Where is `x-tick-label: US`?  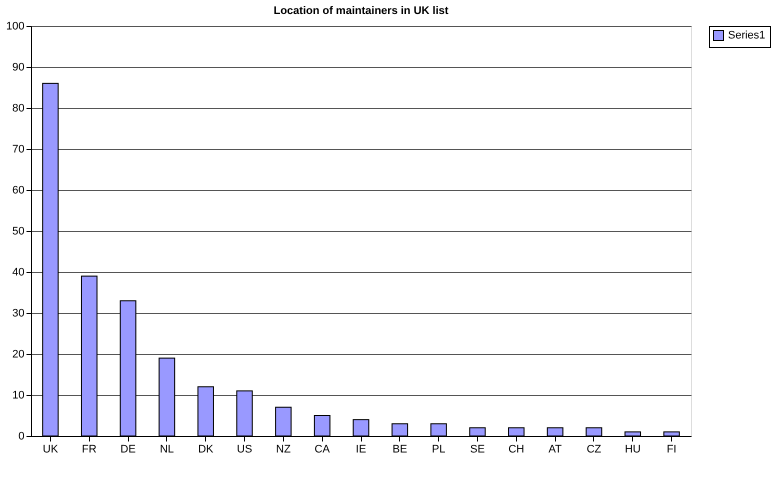 x-tick-label: US is located at coordinates (244, 450).